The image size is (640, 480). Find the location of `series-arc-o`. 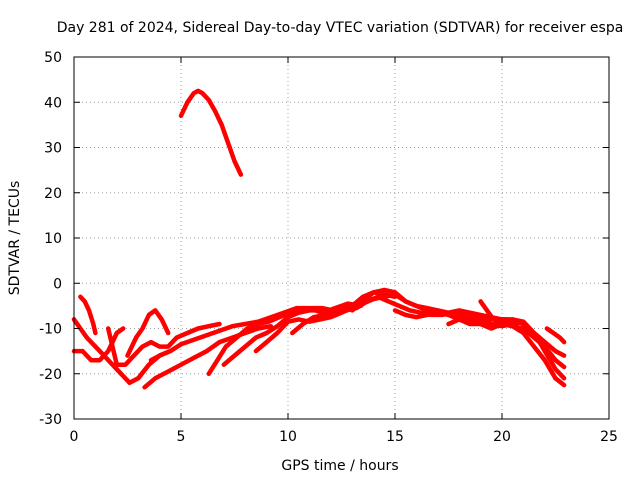

series-arc-o is located at coordinates (506, 337).